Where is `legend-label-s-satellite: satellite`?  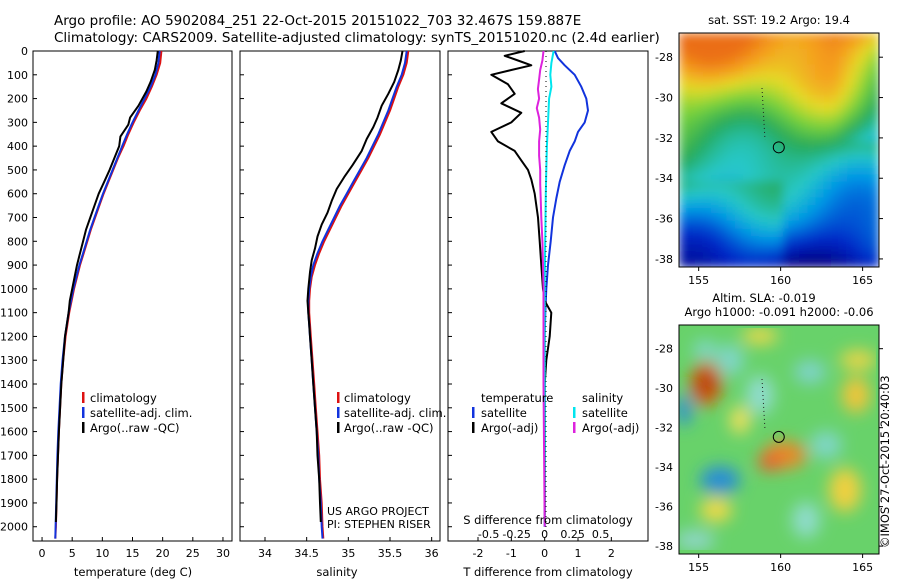
legend-label-s-satellite: satellite is located at coordinates (605, 413).